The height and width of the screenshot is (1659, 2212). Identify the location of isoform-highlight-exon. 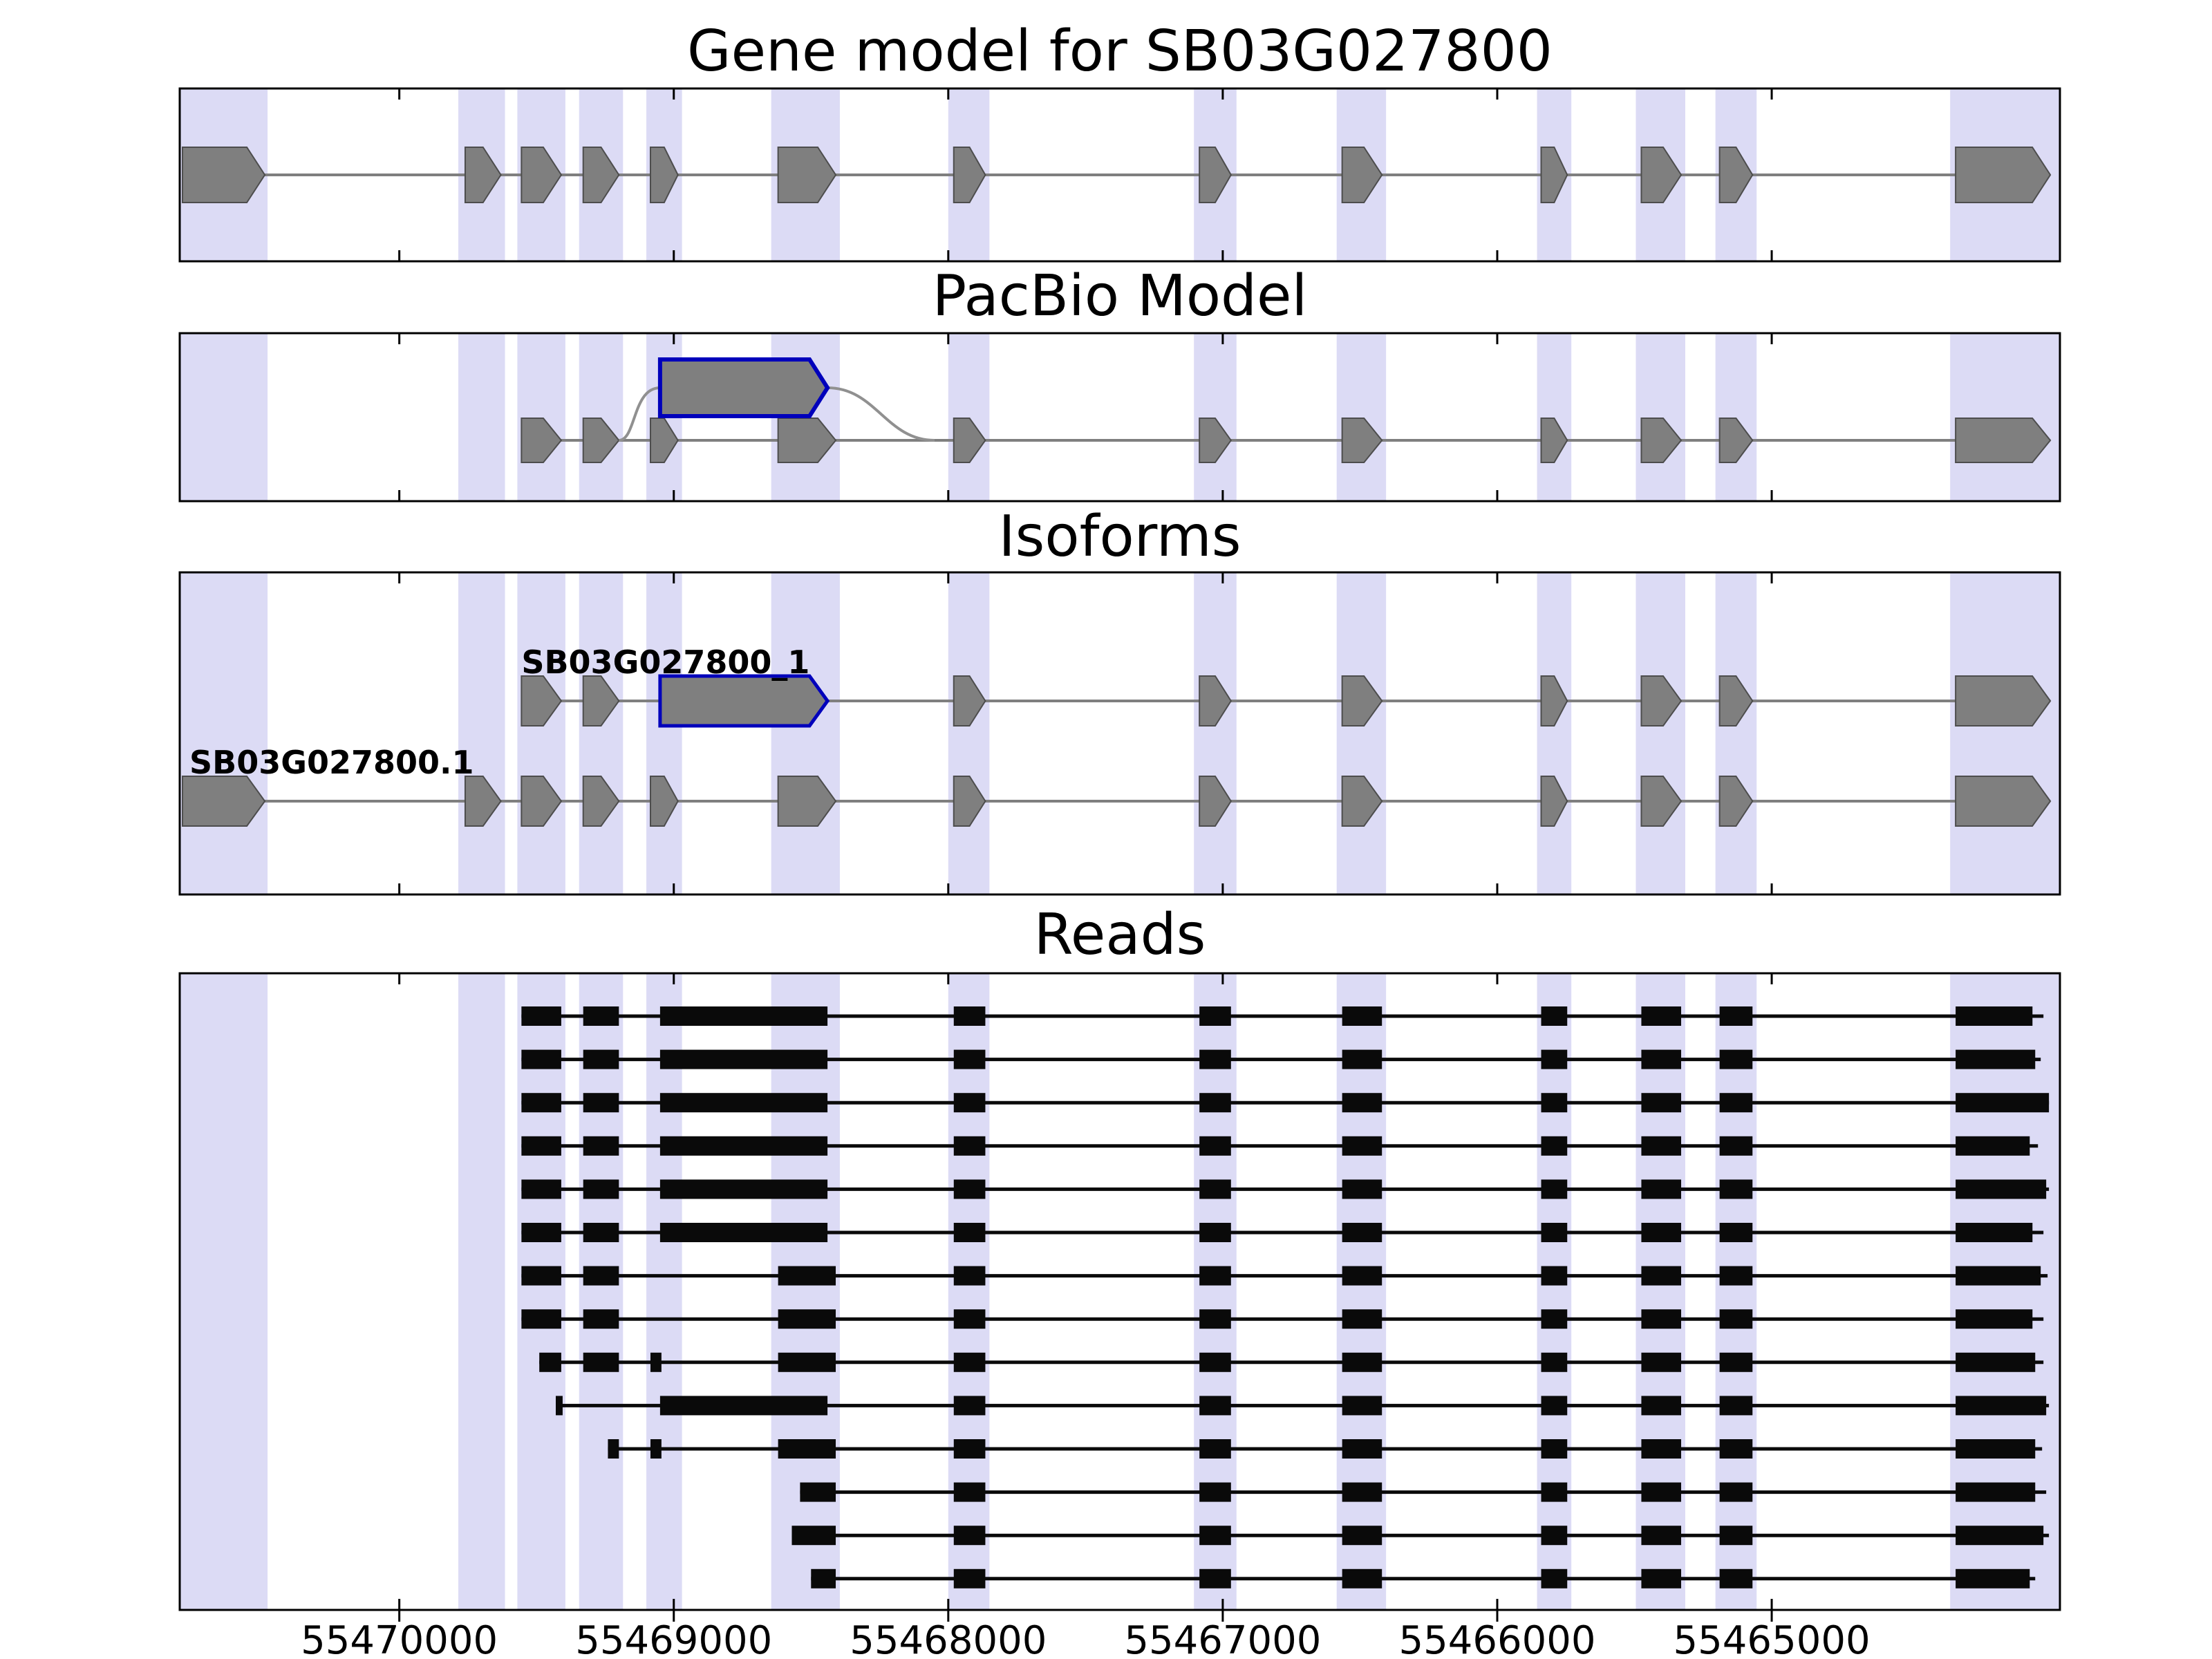
(744, 701).